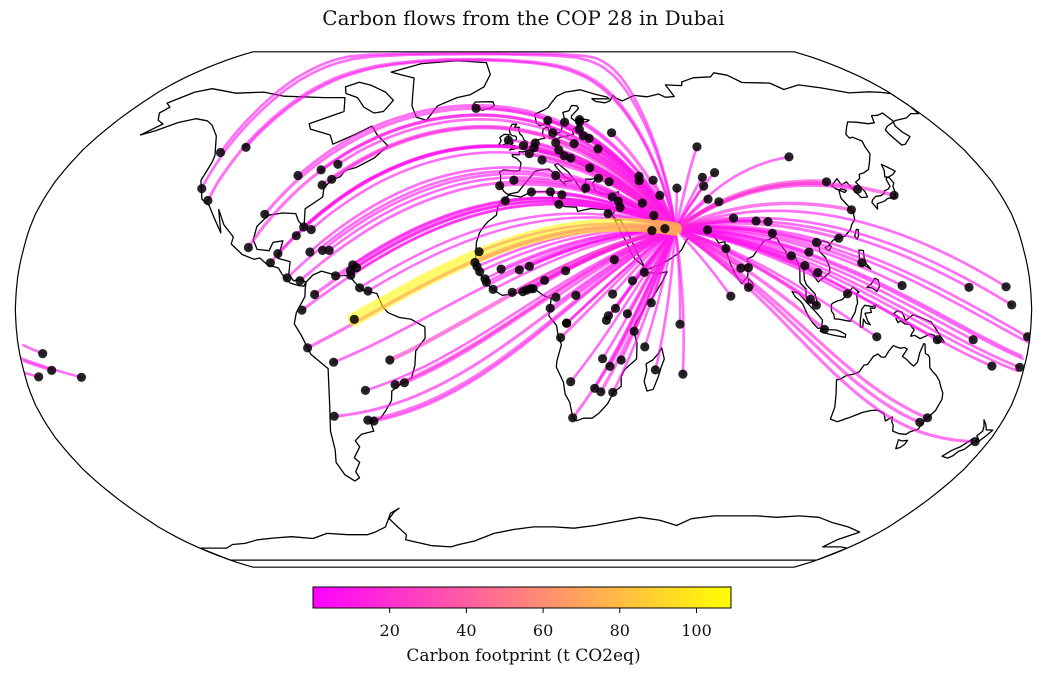  I want to click on map-title: Carbon flows from the COP 28 in Dubai, so click(523, 18).